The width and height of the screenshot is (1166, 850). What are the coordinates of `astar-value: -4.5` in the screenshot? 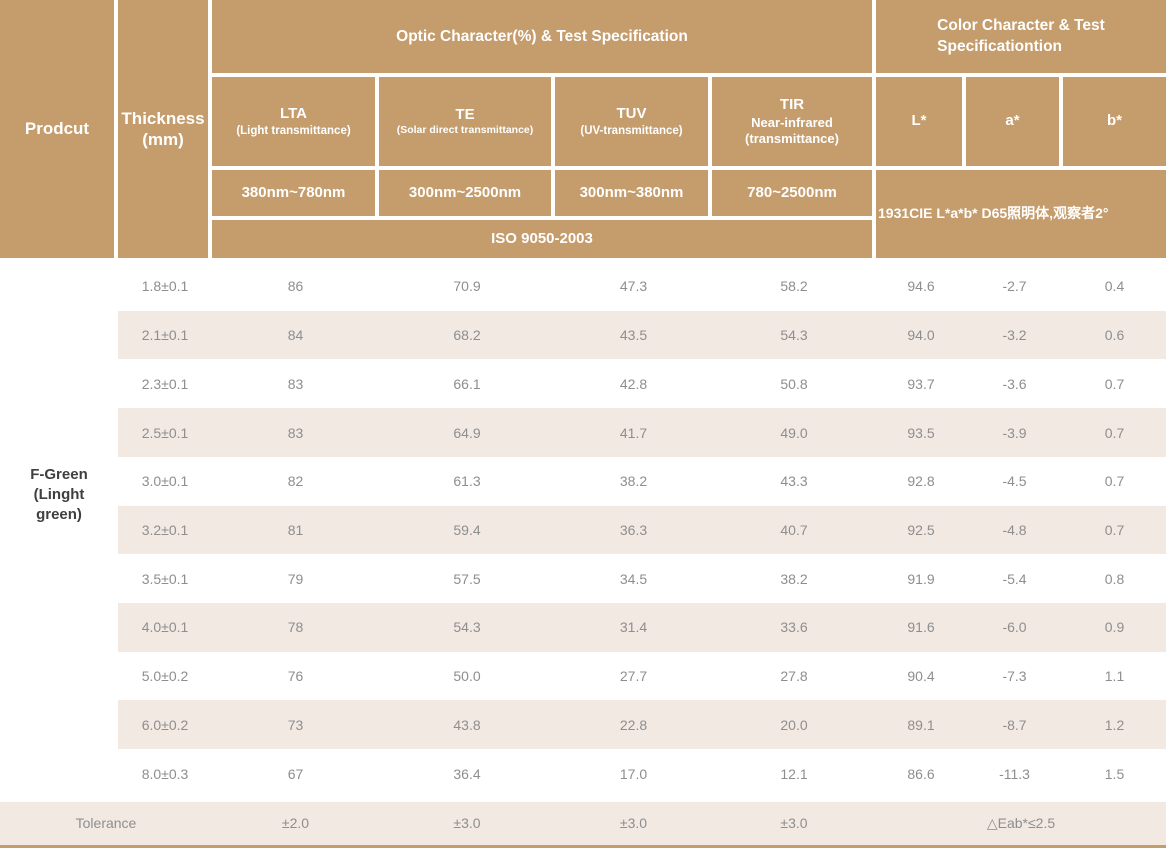 It's located at (1014, 481).